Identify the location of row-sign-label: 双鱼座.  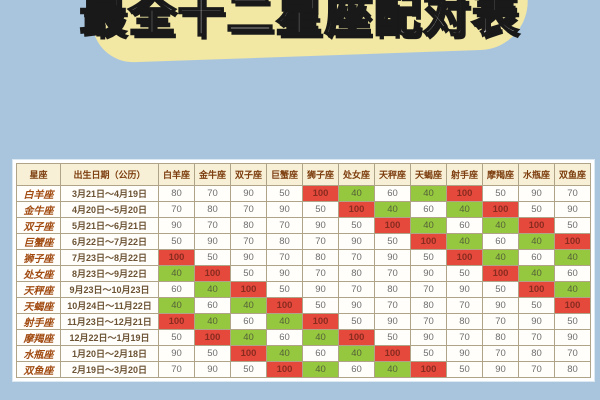
(38, 369).